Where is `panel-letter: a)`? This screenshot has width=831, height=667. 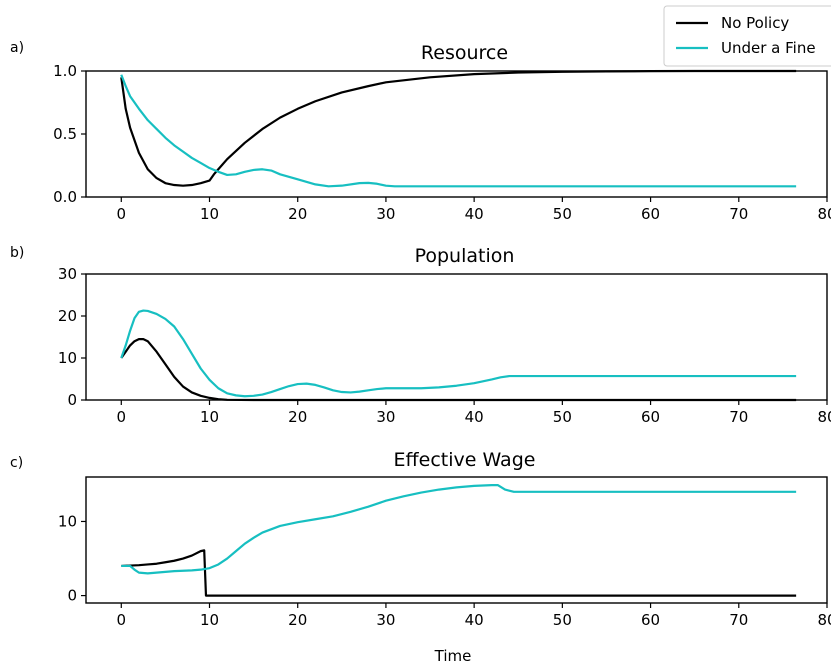 panel-letter: a) is located at coordinates (17, 48).